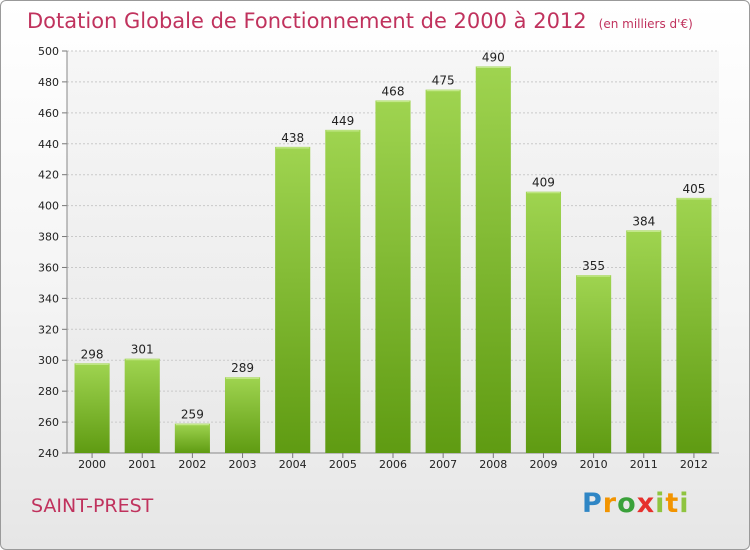 The width and height of the screenshot is (750, 550). I want to click on commune-name: SAINT-PREST, so click(92, 506).